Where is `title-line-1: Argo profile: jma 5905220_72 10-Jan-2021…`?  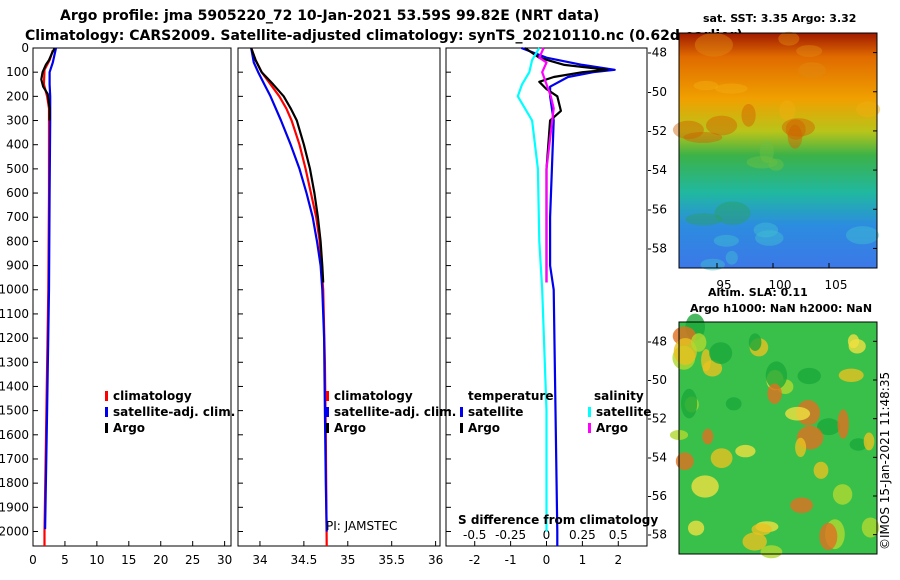 title-line-1: Argo profile: jma 5905220_72 10-Jan-2021… is located at coordinates (329, 16).